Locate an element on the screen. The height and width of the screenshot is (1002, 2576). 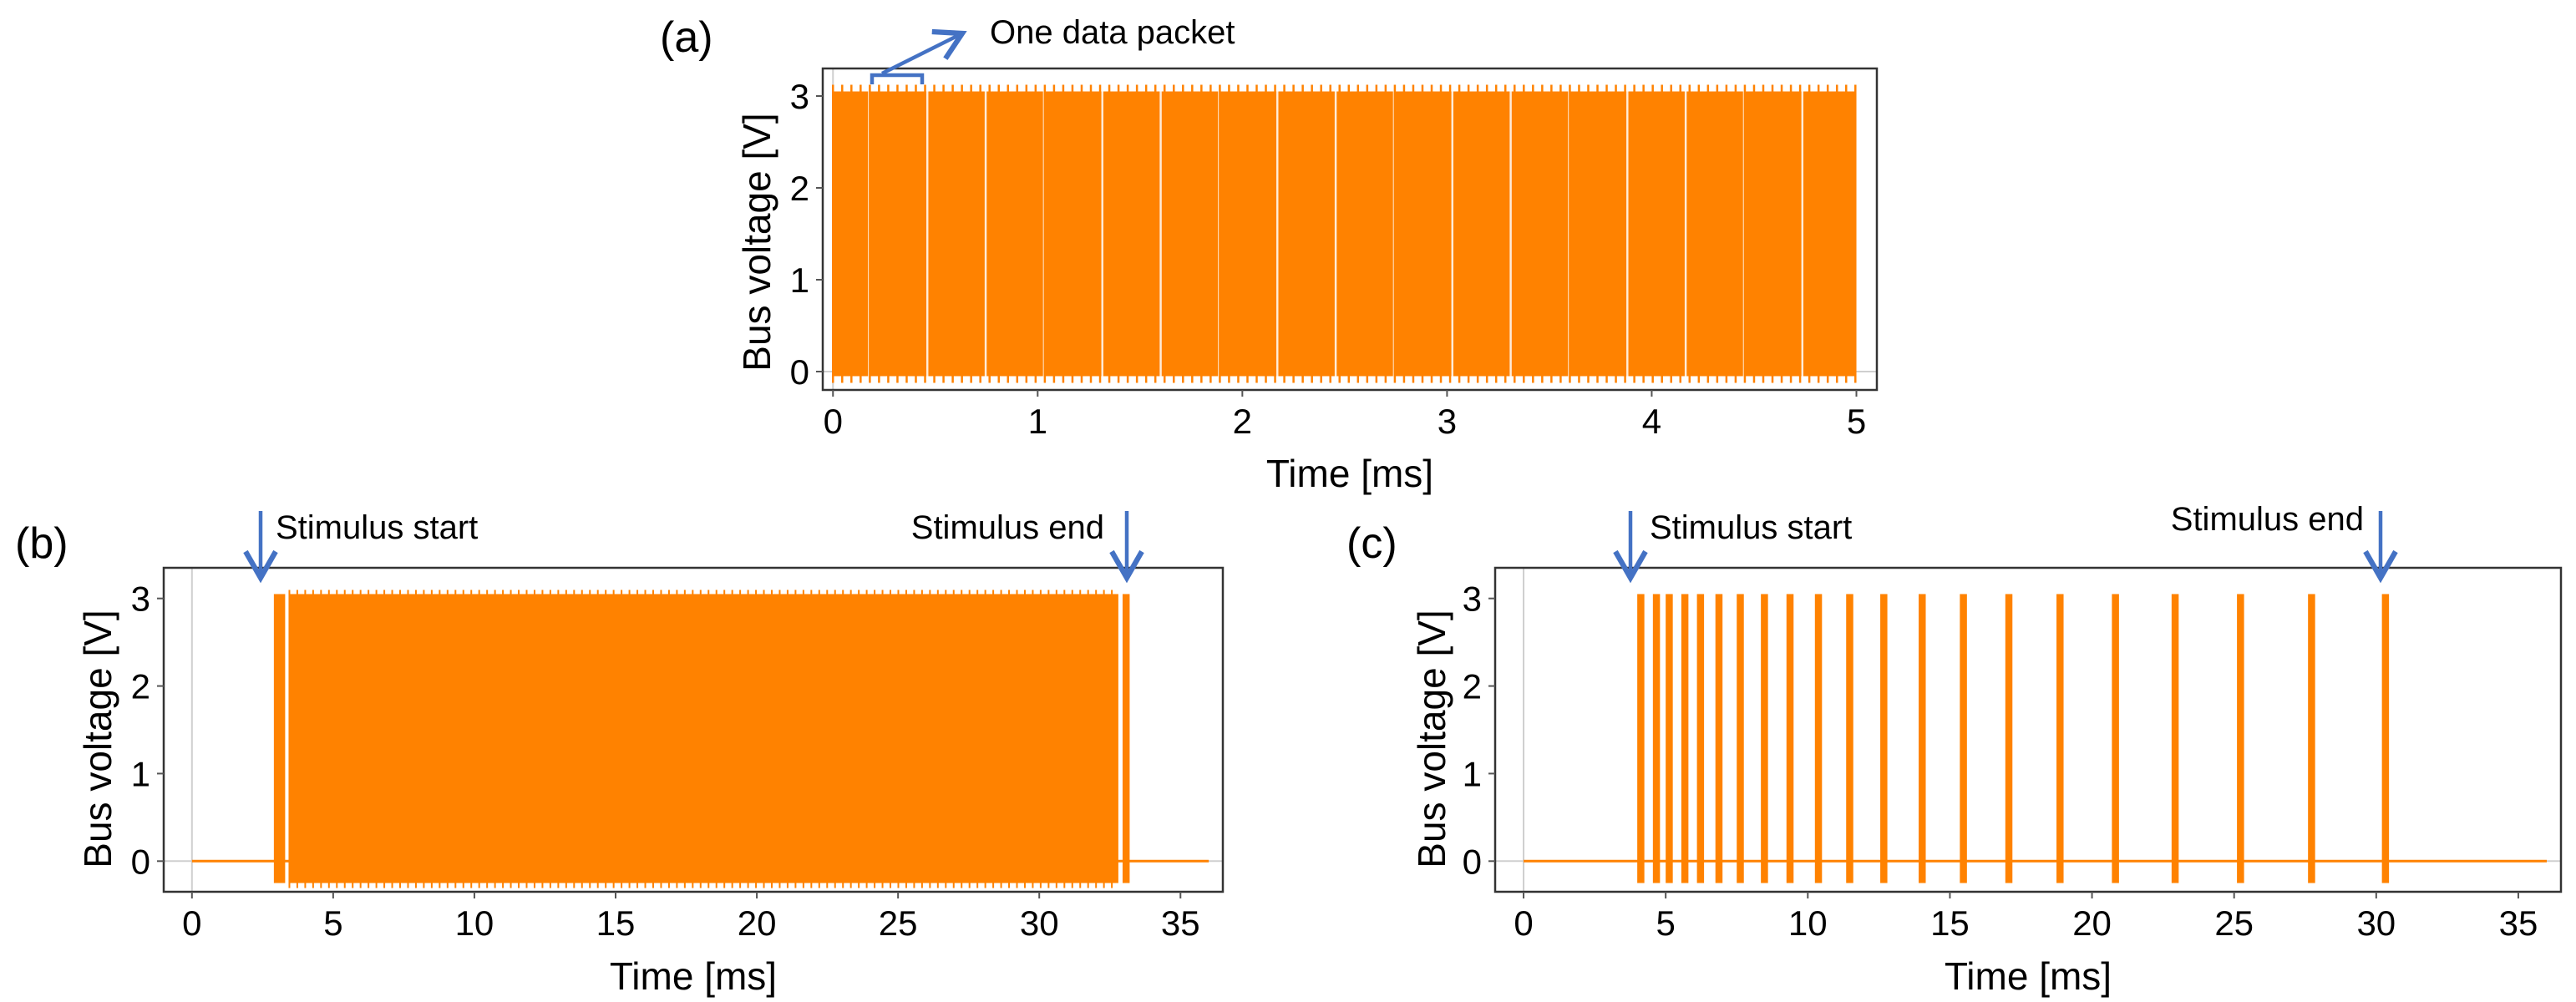
panel-b-y-tick-label: 3 is located at coordinates (140, 599).